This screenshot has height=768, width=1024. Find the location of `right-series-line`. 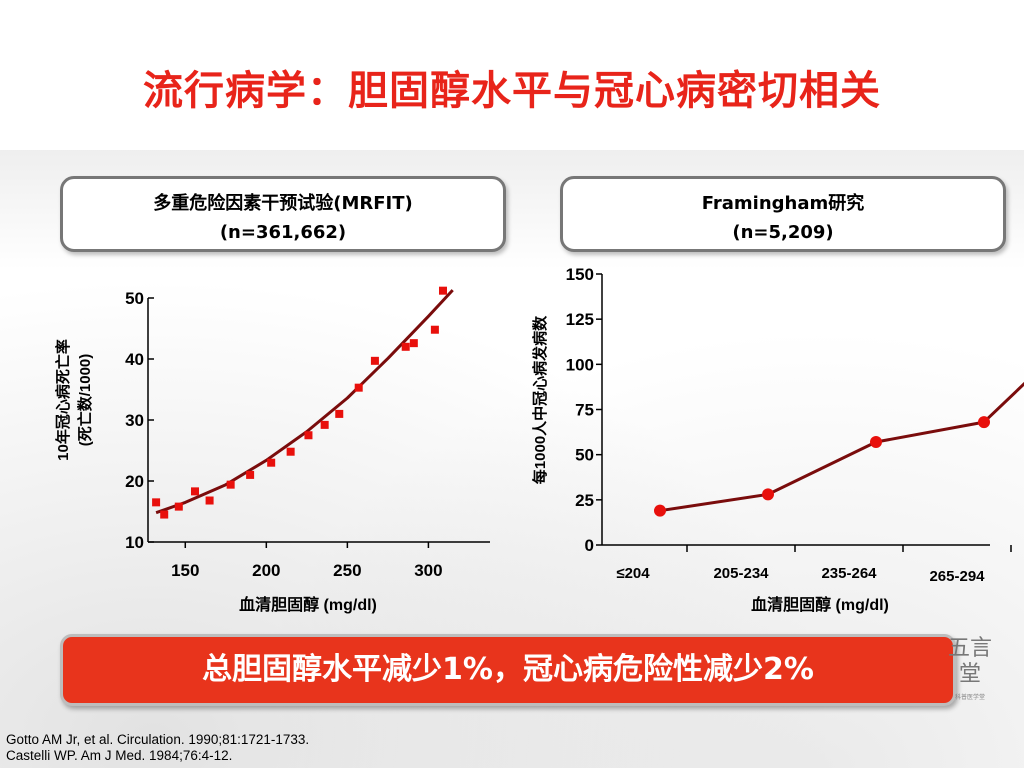

right-series-line is located at coordinates (841, 447).